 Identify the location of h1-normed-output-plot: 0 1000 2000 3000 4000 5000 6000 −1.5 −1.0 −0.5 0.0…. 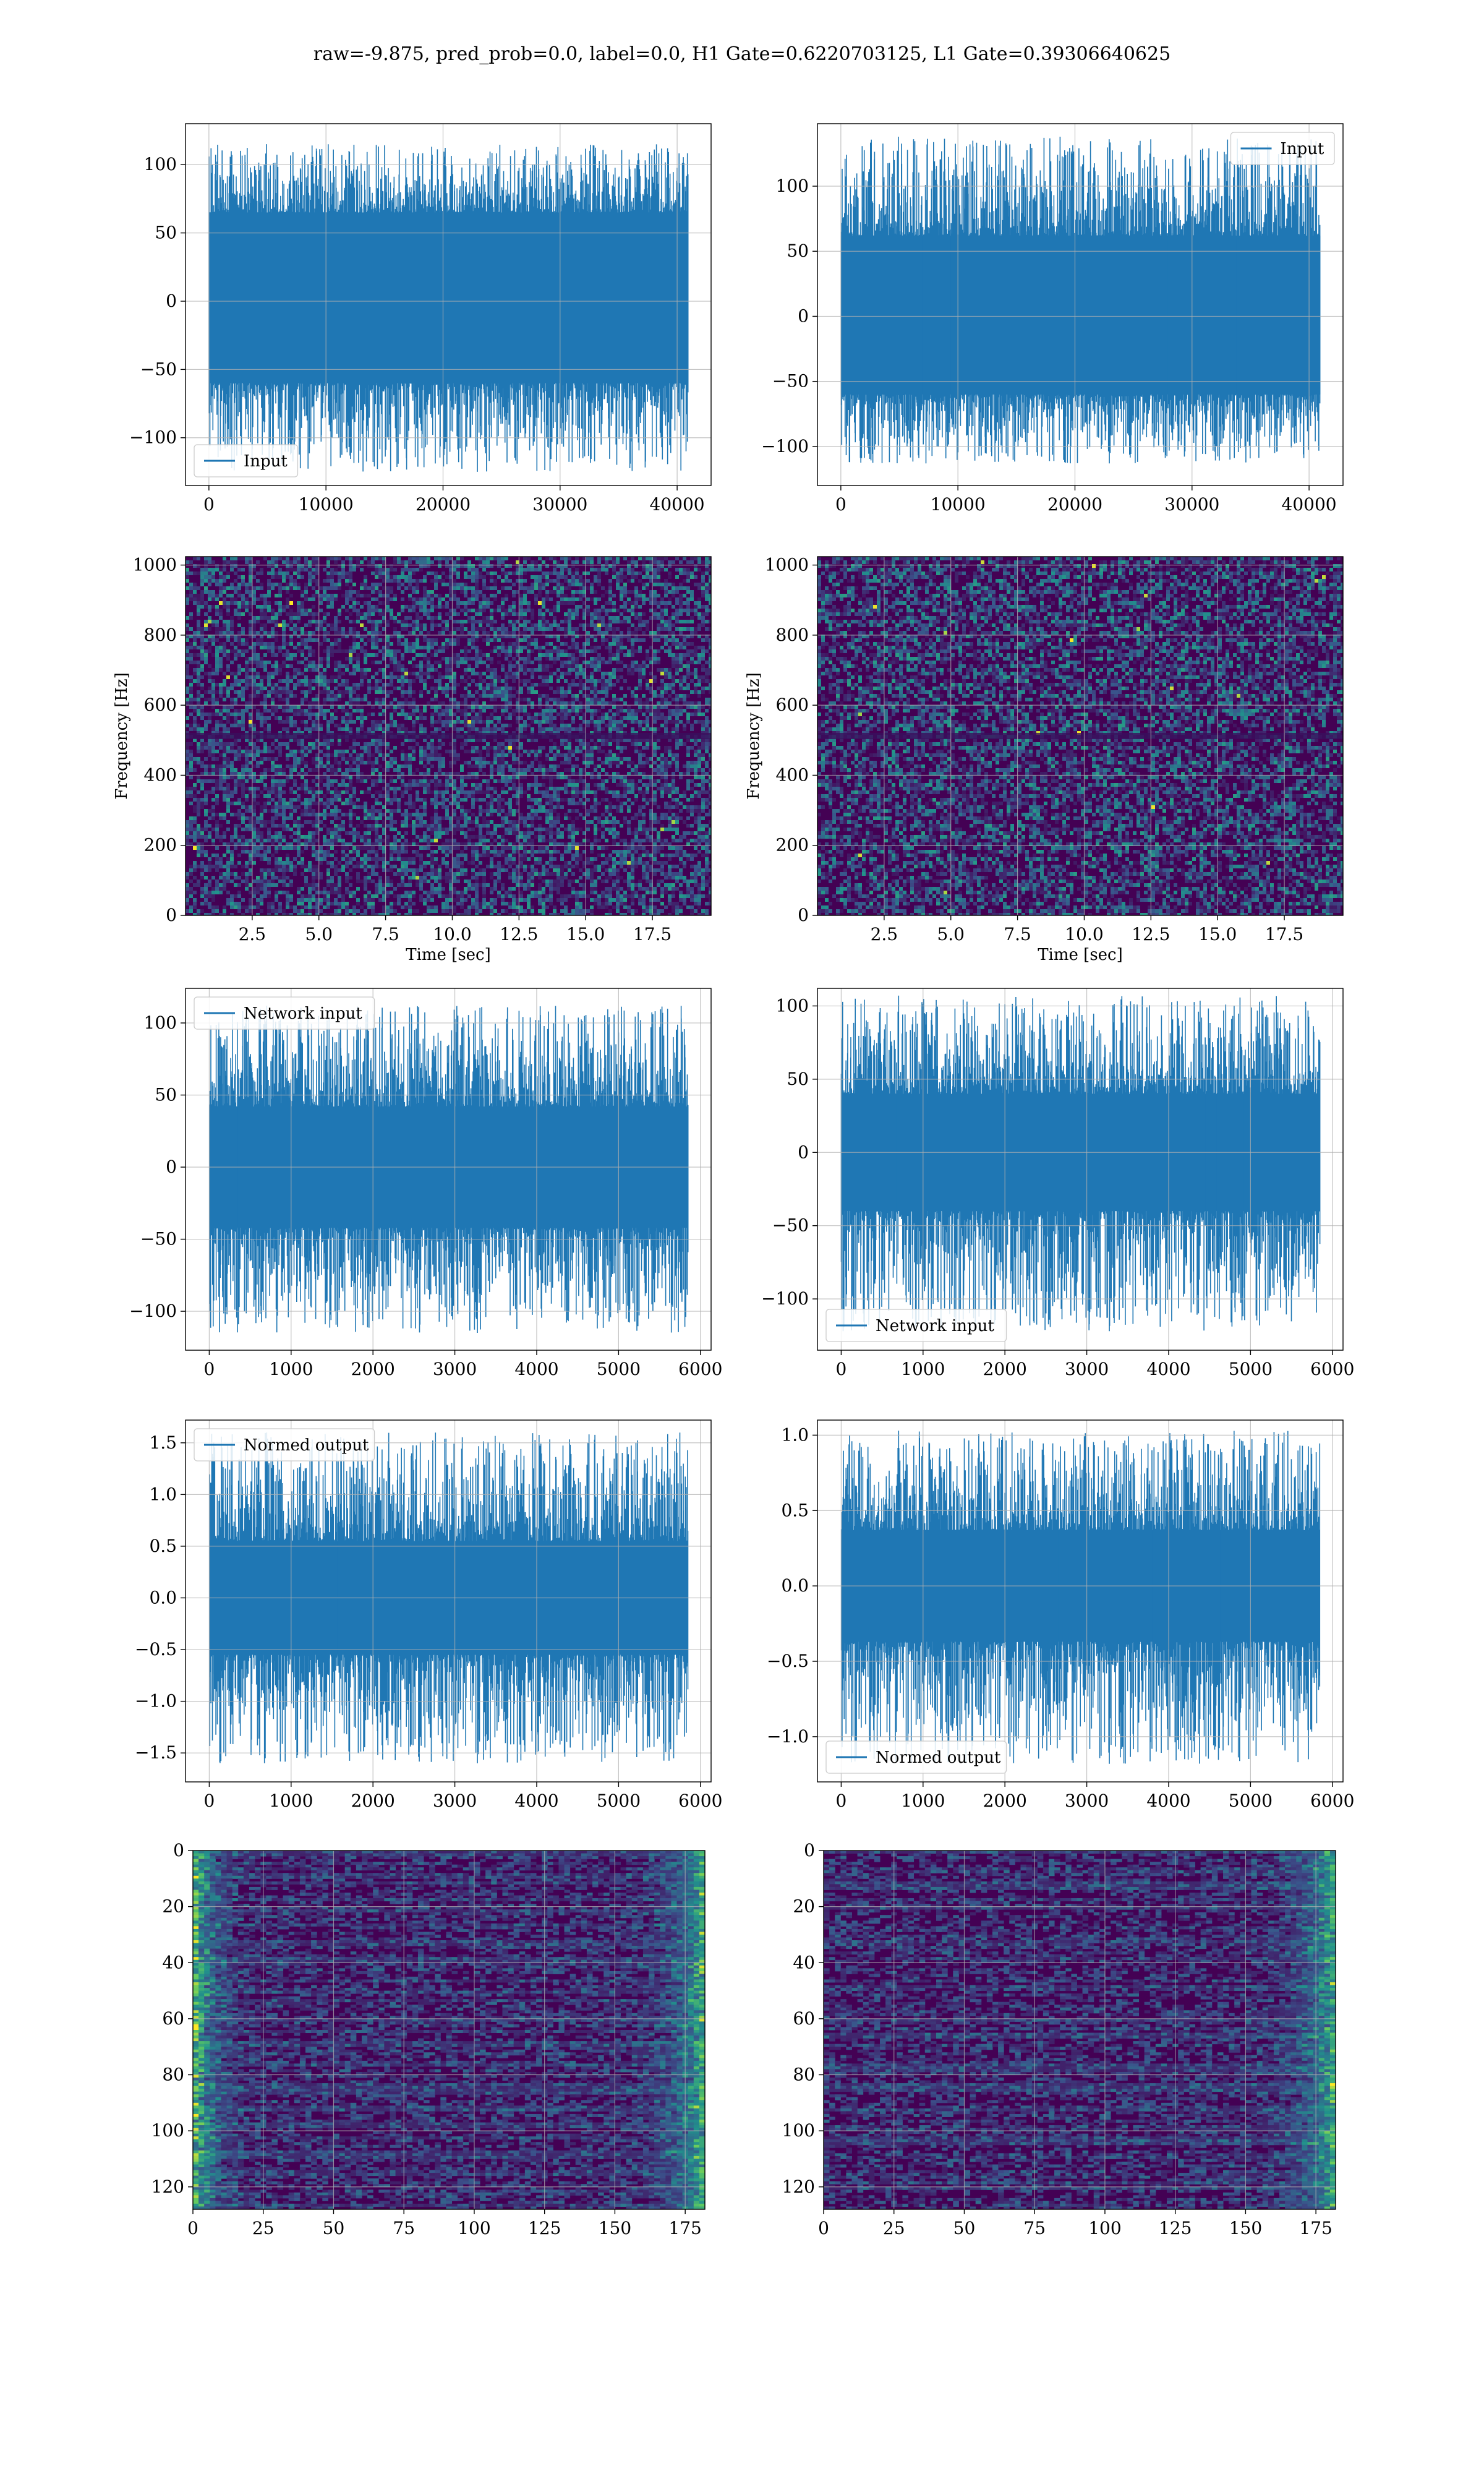
(428, 1615).